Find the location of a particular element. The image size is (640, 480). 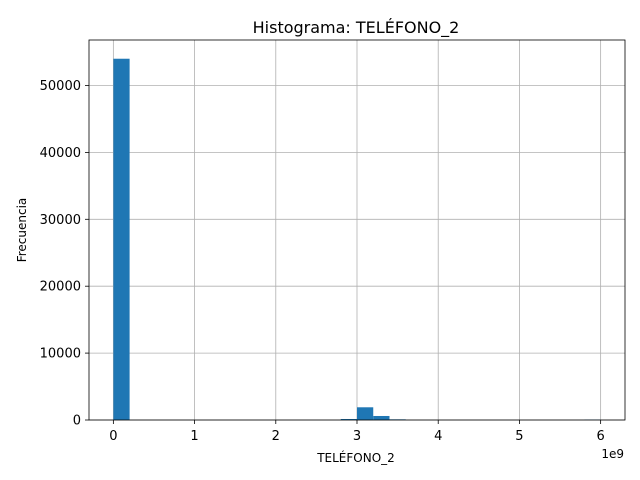

x-offset-label: 1e9 is located at coordinates (612, 454).